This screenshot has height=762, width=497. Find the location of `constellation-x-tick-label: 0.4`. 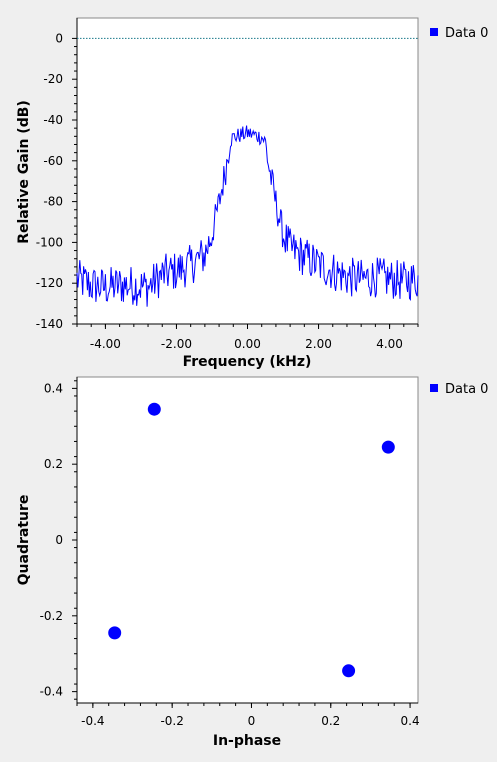

constellation-x-tick-label: 0.4 is located at coordinates (410, 721).